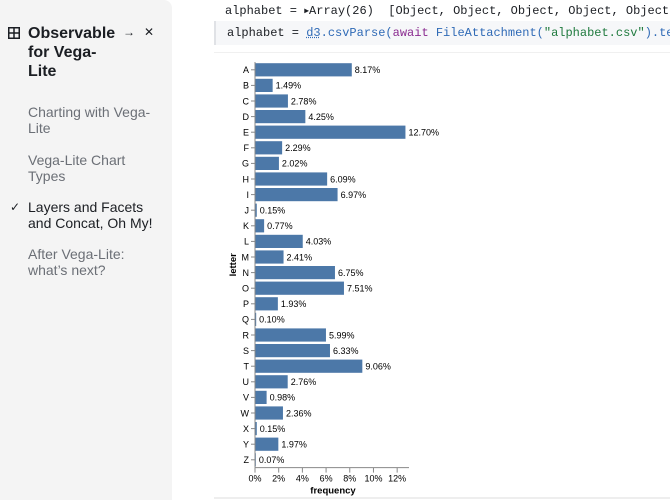  Describe the element at coordinates (292, 351) in the screenshot. I see `bar-s` at that location.